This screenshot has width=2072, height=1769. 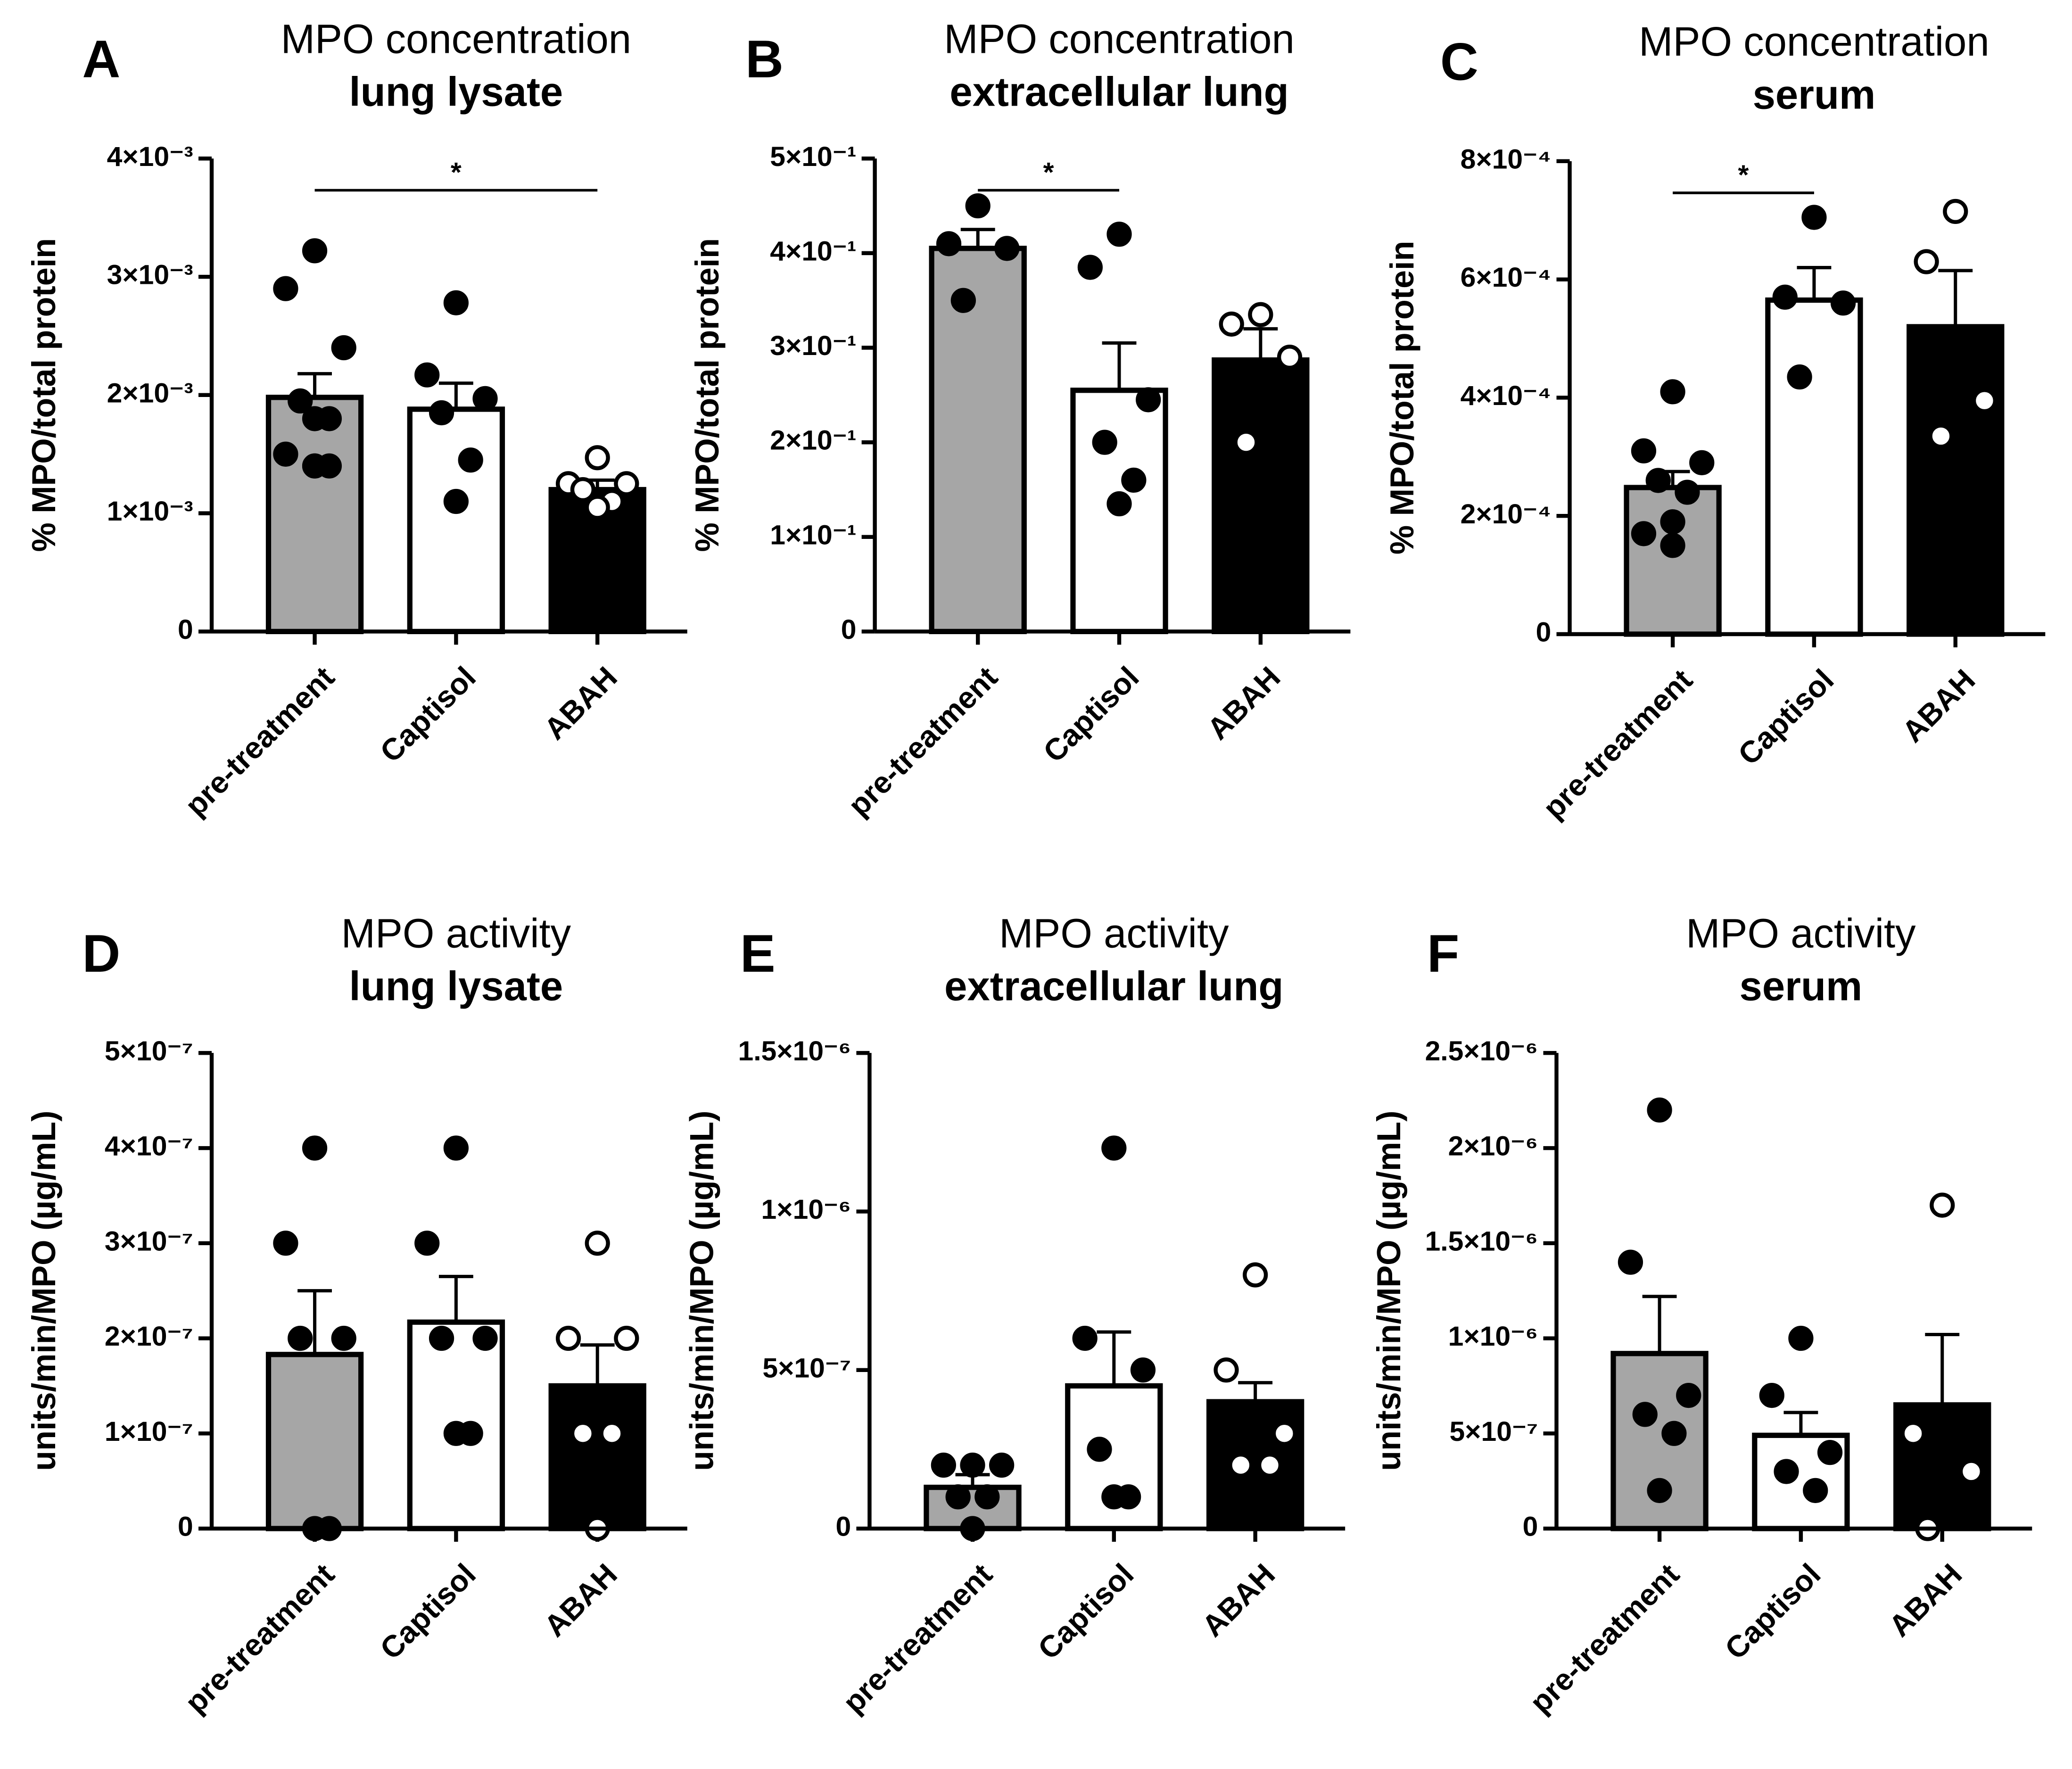 What do you see at coordinates (1493, 1336) in the screenshot?
I see `y-tick-label: 1×10⁻⁶` at bounding box center [1493, 1336].